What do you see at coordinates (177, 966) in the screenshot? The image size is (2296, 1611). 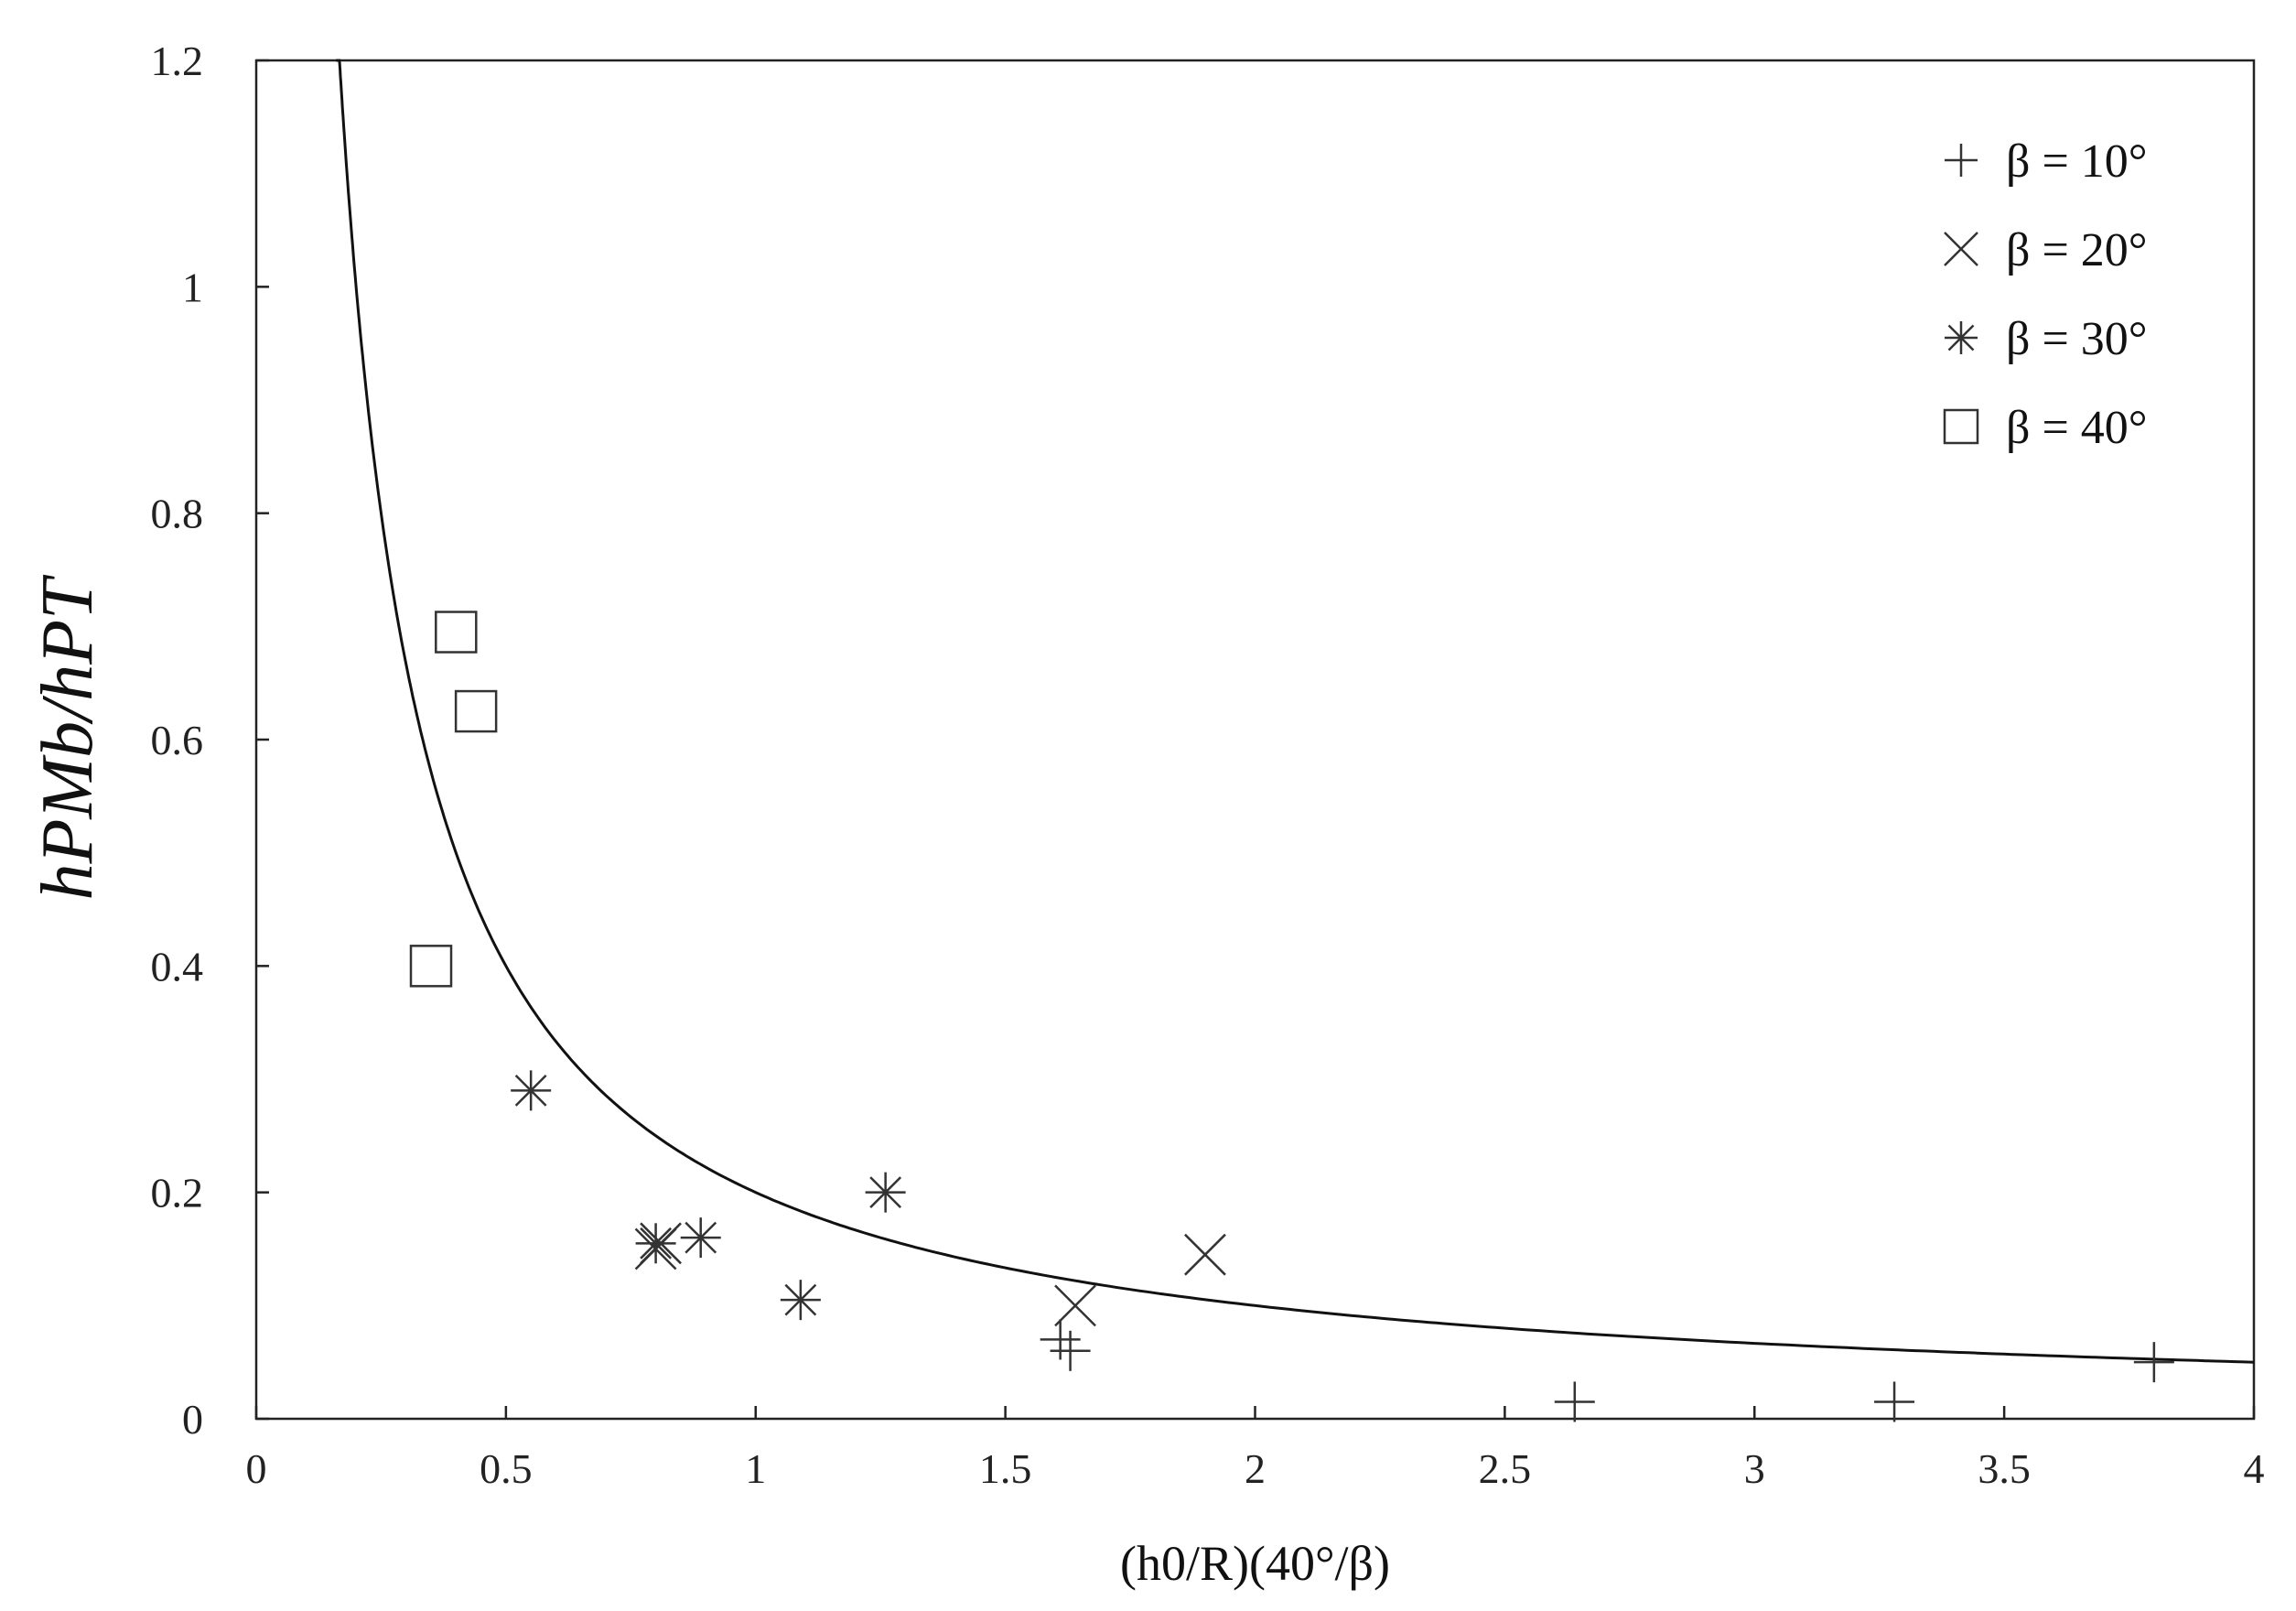 I see `y-tick-label: 0.4` at bounding box center [177, 966].